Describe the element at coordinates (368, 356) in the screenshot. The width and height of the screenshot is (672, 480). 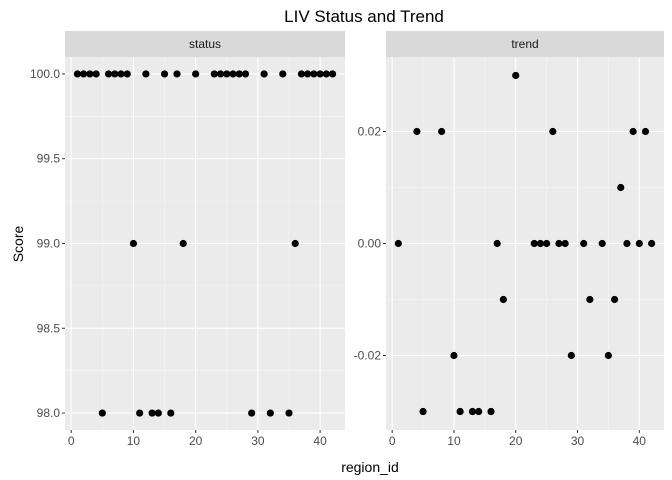
I see `y-tick-label: -0.02` at that location.